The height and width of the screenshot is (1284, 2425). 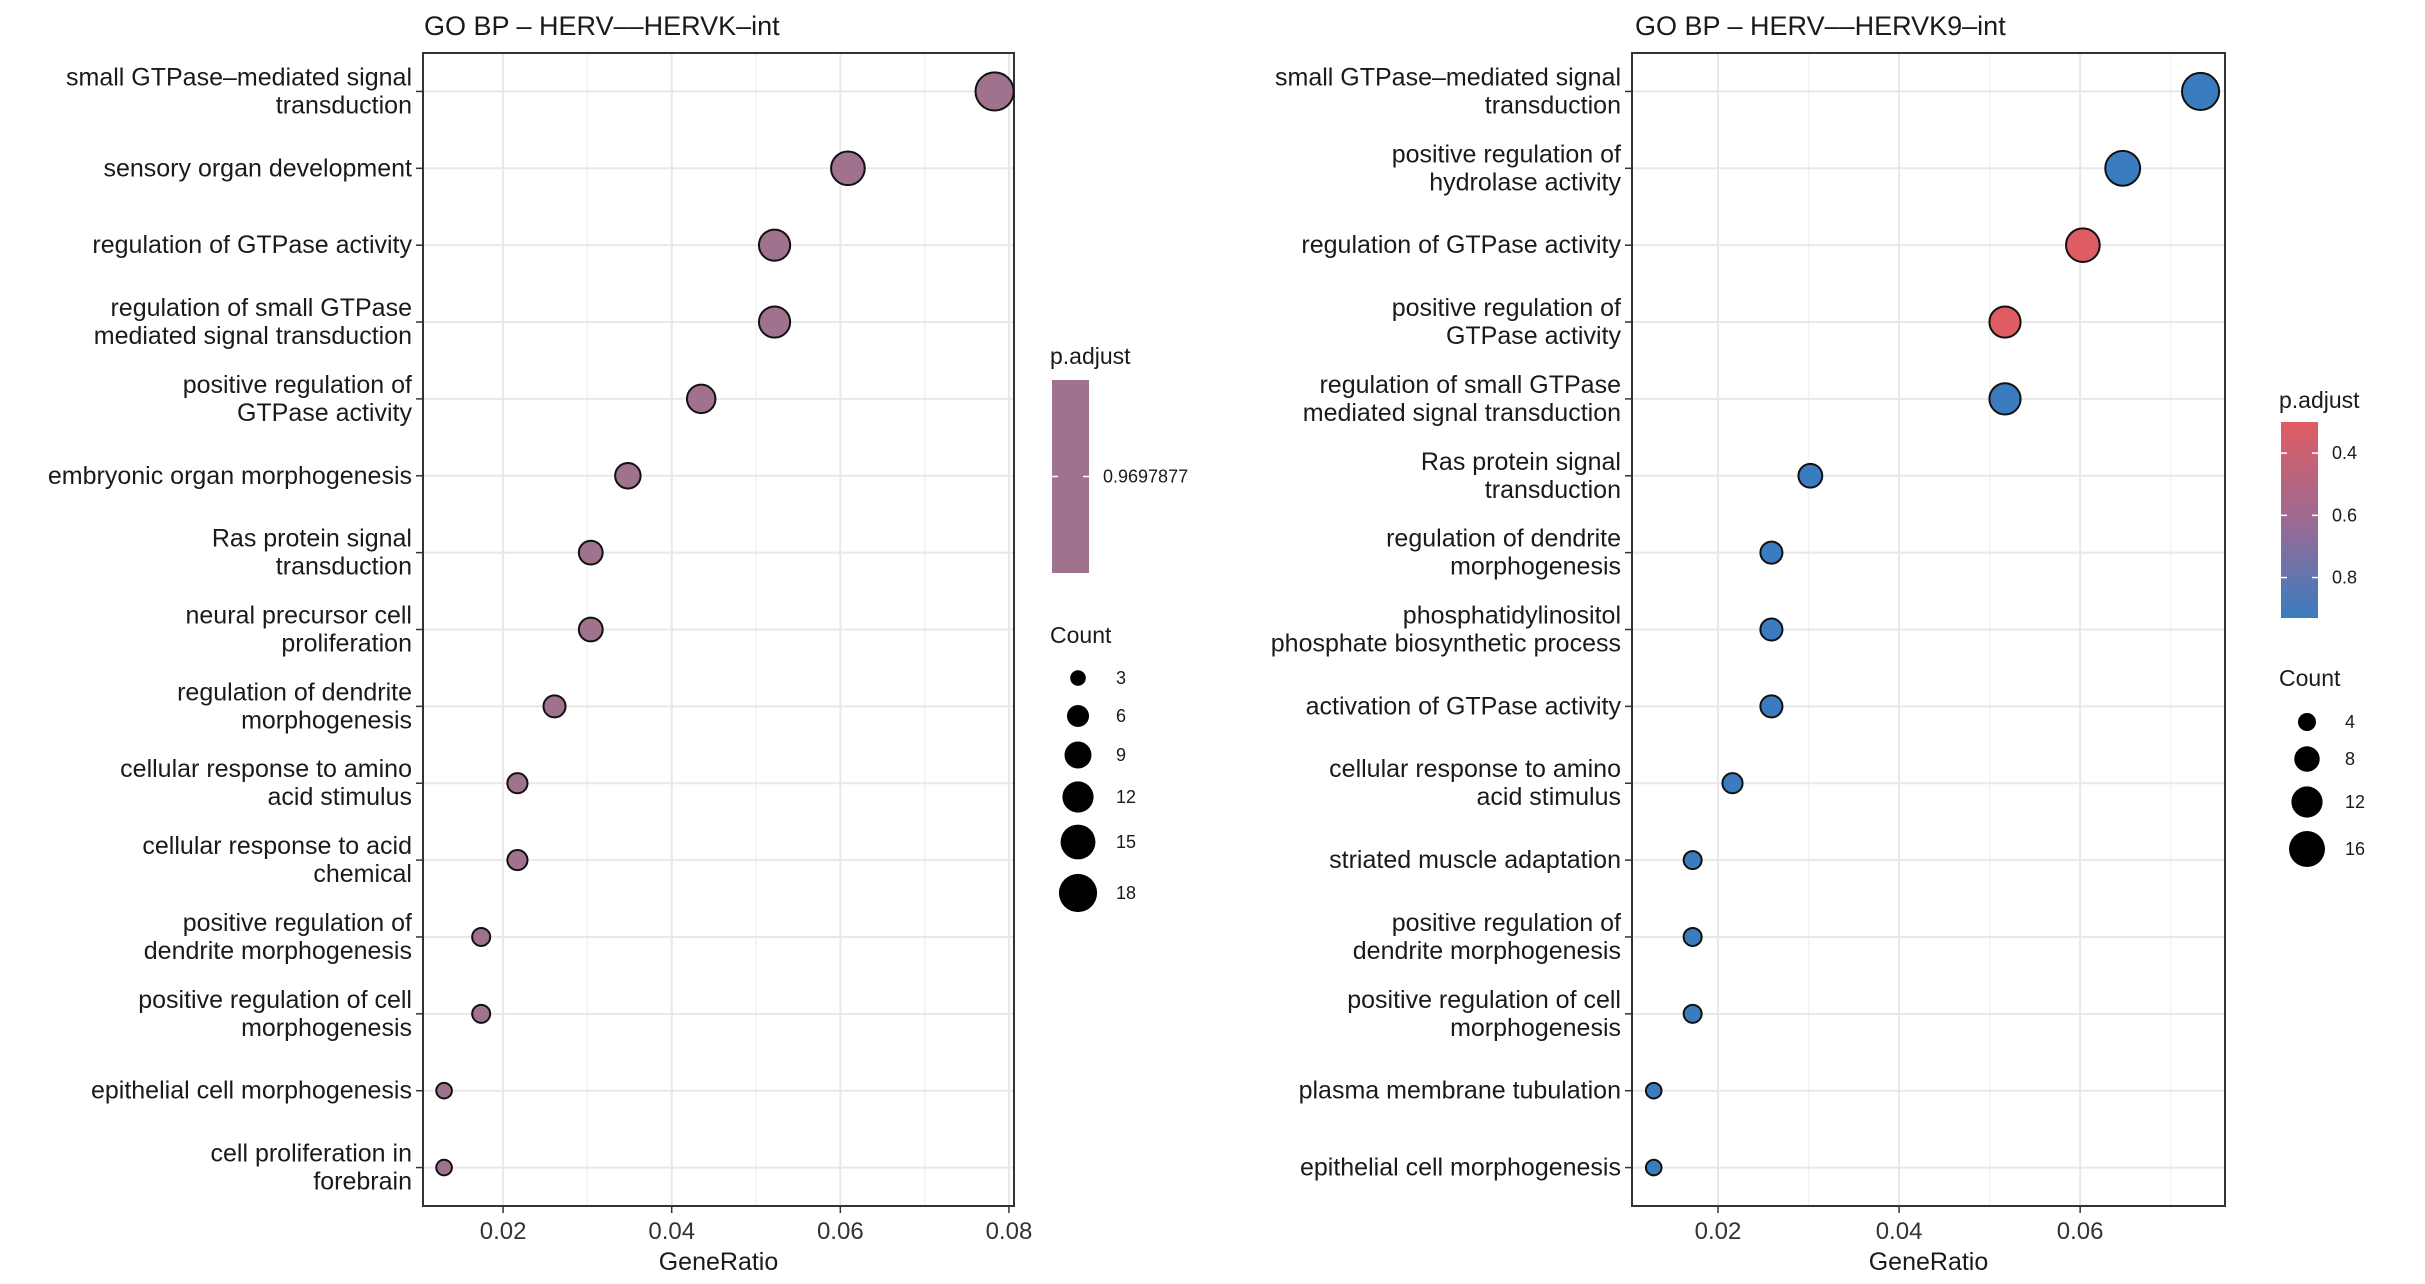 What do you see at coordinates (346, 644) in the screenshot?
I see `category-label-line: proliferation` at bounding box center [346, 644].